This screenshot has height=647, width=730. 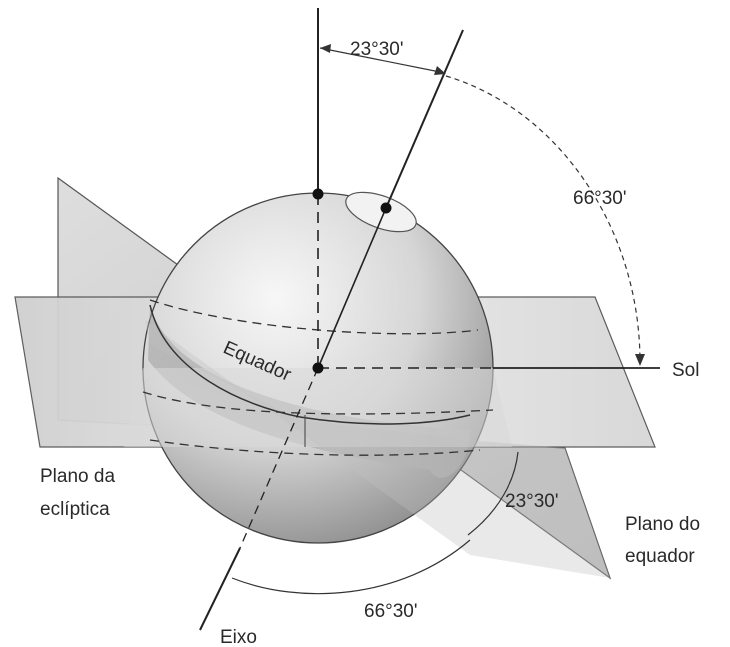 I want to click on axis-label: Eixo, so click(x=238, y=637).